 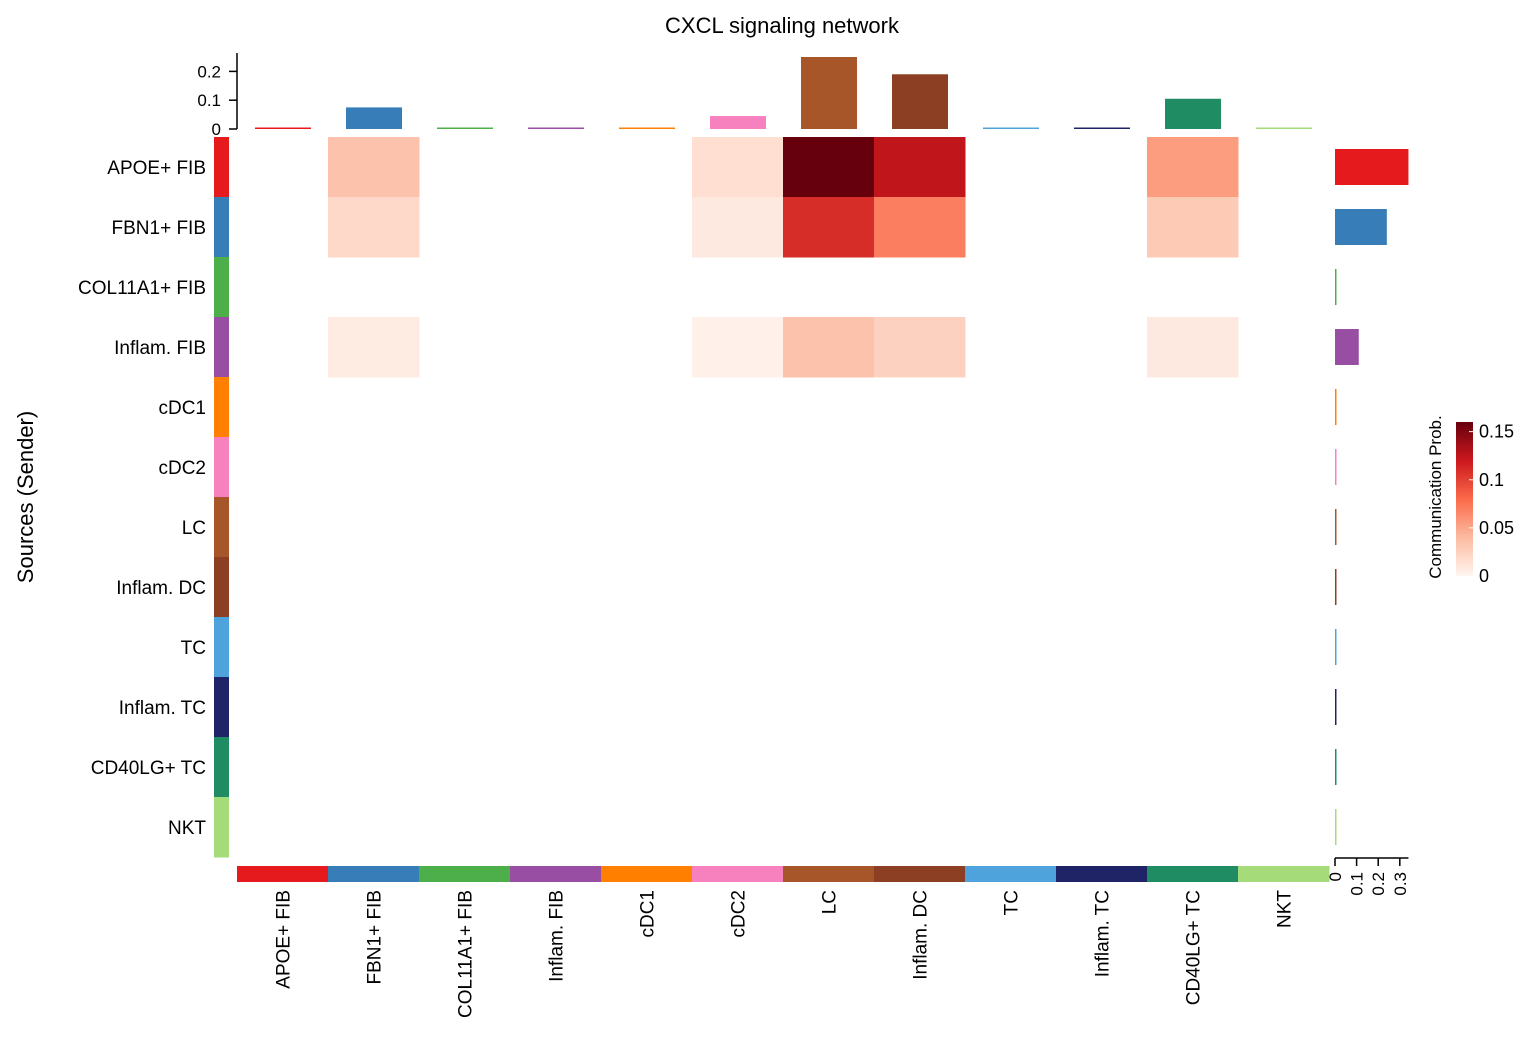 I want to click on column-label: COL11A1+ FIB, so click(x=466, y=954).